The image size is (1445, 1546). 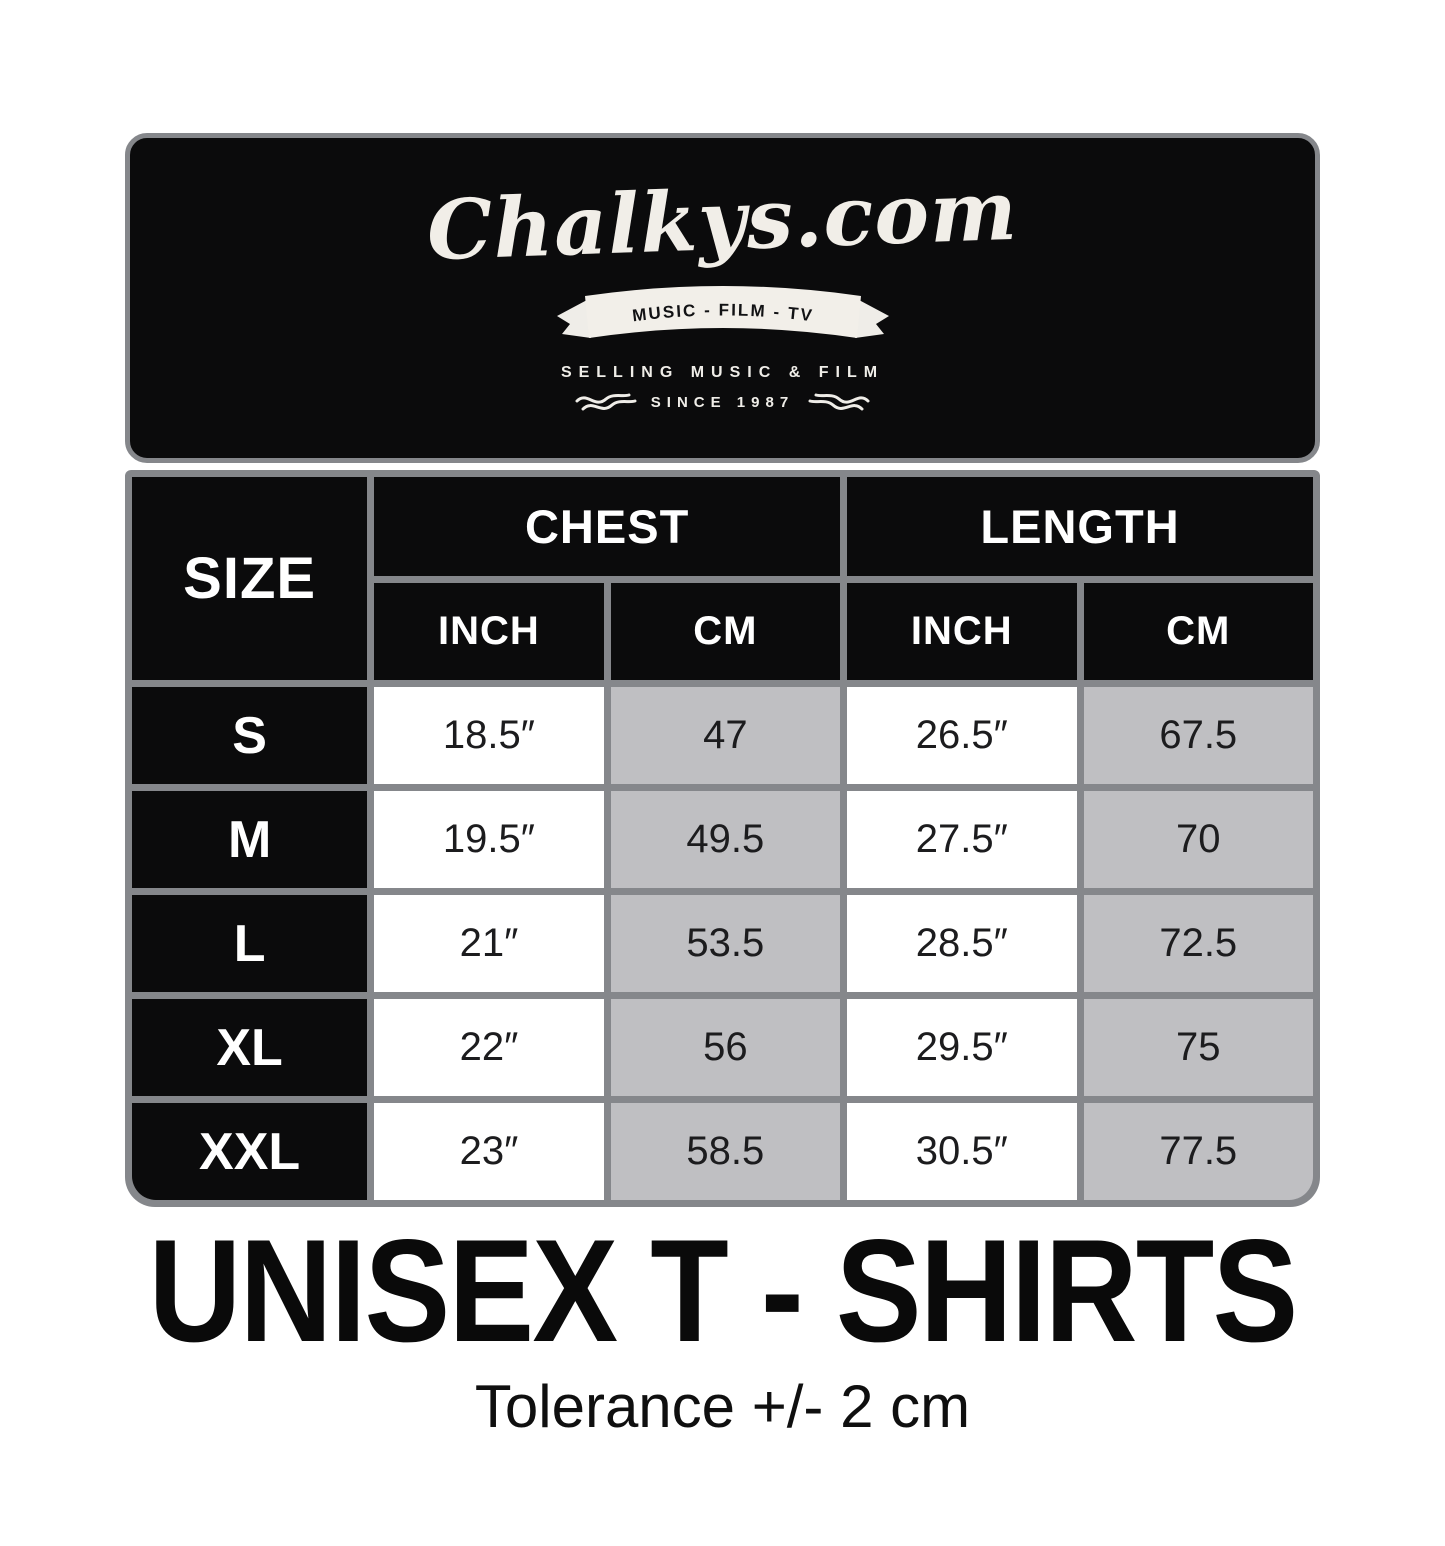 I want to click on length-inch-value: 27.5″, so click(x=962, y=839).